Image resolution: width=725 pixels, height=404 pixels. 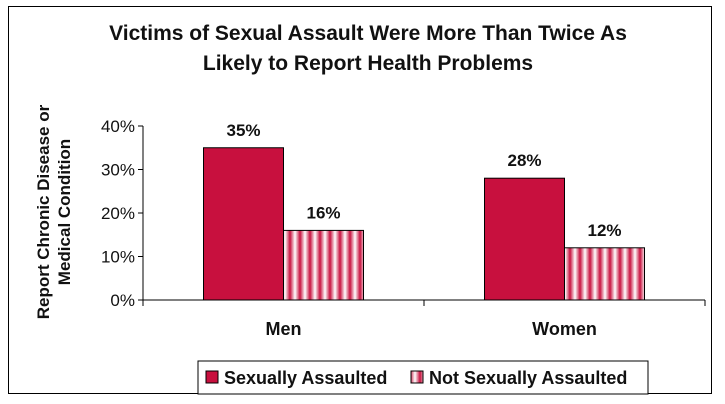 I want to click on chart-title-line-2: Likely to Report Health Problems, so click(x=368, y=63).